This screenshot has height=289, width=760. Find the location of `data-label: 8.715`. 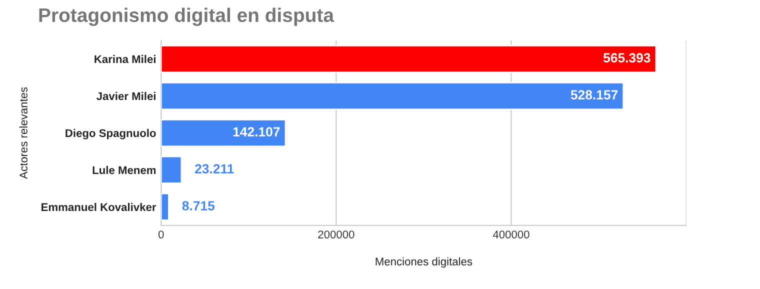

data-label: 8.715 is located at coordinates (198, 205).